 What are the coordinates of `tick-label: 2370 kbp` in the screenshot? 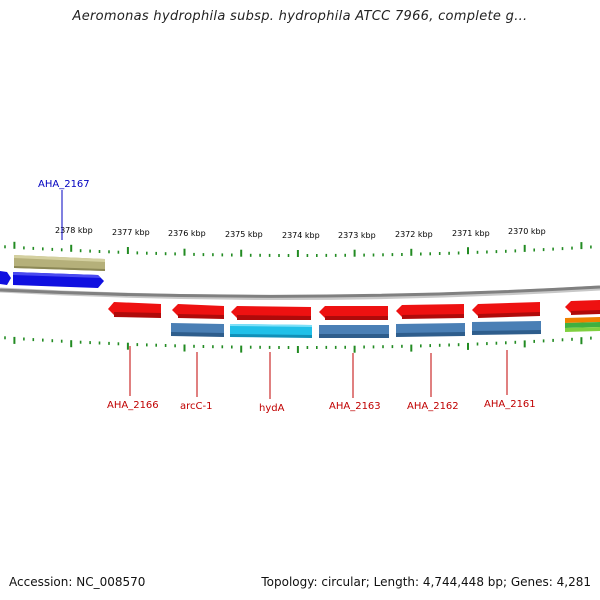 It's located at (527, 231).